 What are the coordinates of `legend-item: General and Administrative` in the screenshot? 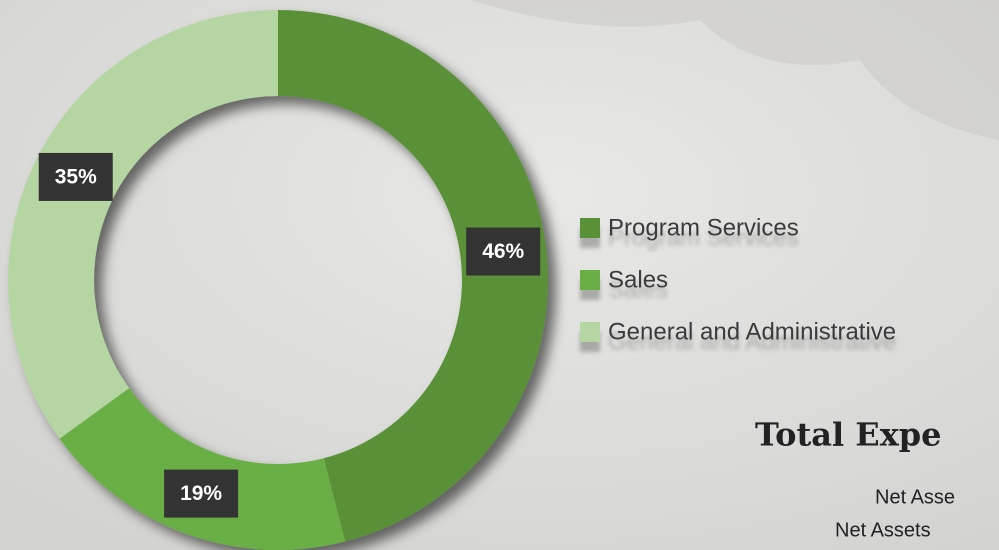 It's located at (738, 331).